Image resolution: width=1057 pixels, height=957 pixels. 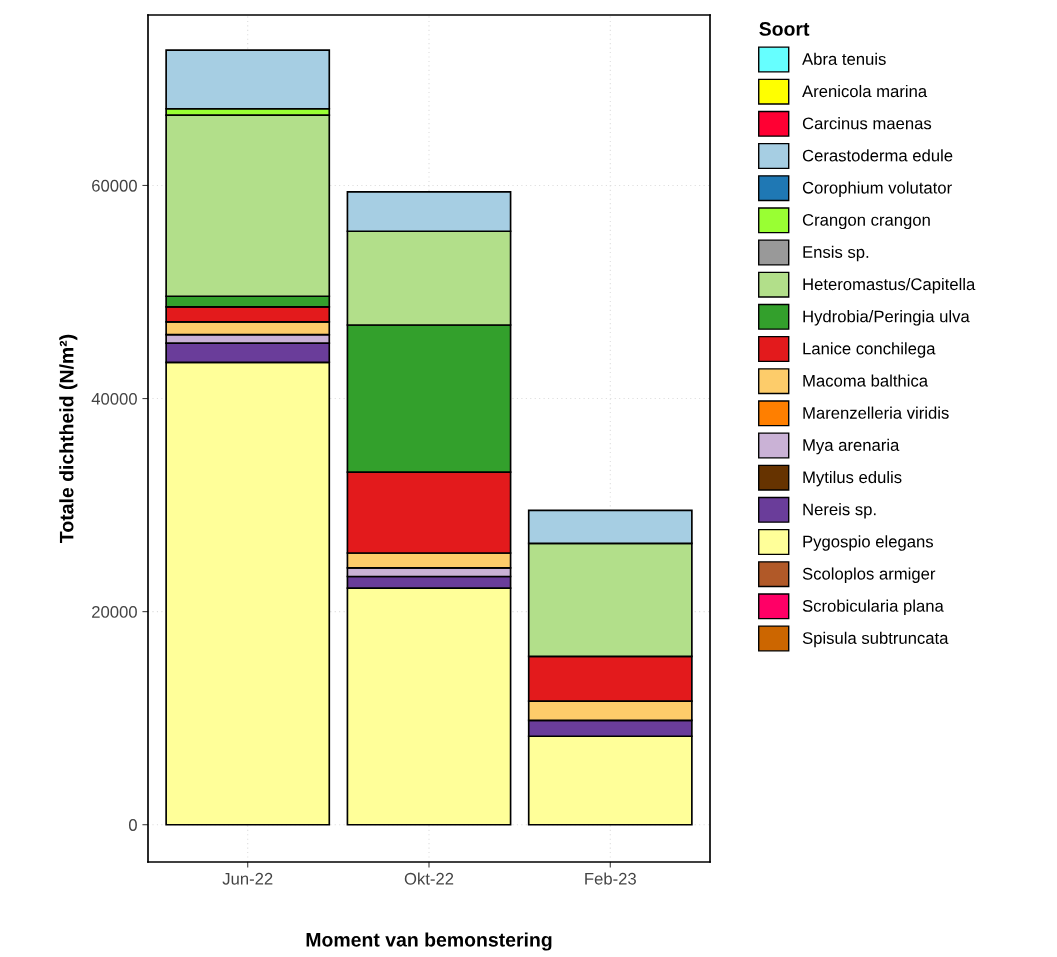 I want to click on legend-label: Scoloplos armiger, so click(x=869, y=575).